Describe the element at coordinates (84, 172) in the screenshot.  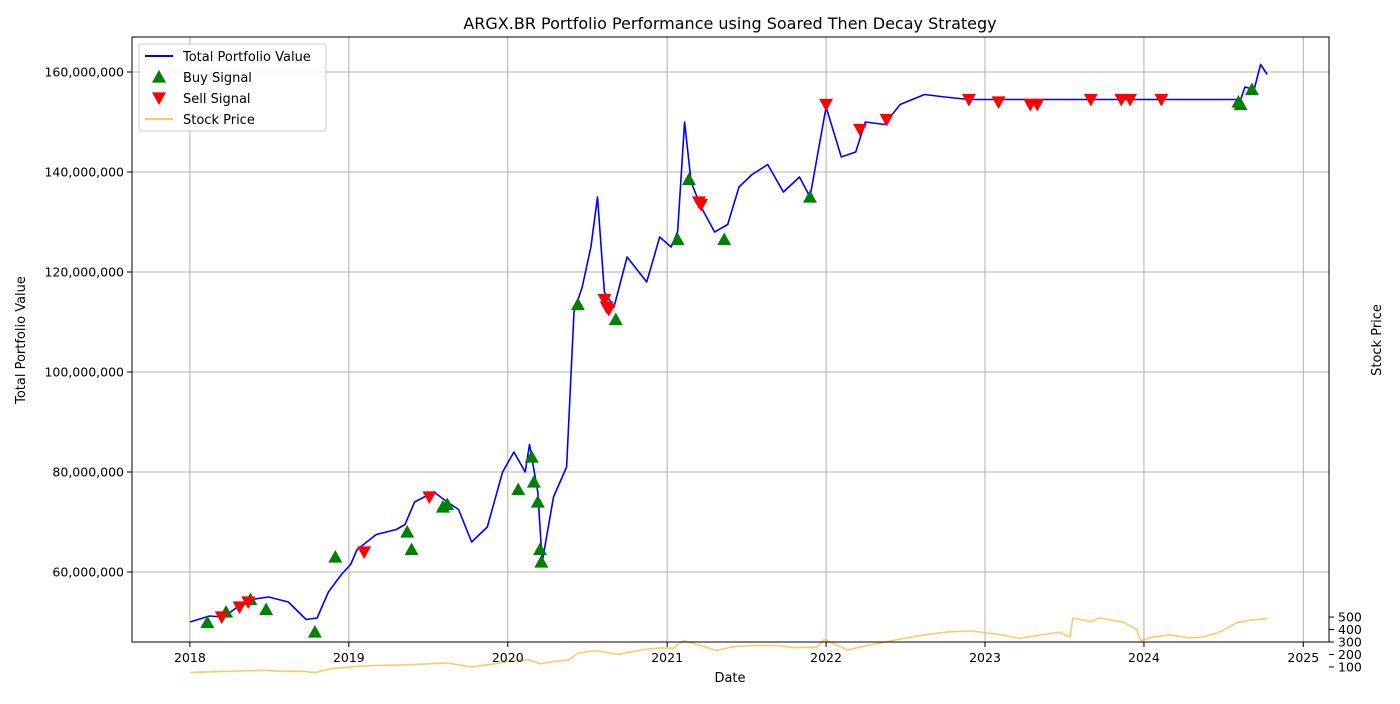
I see `y-tick-label: 140,000,000` at that location.